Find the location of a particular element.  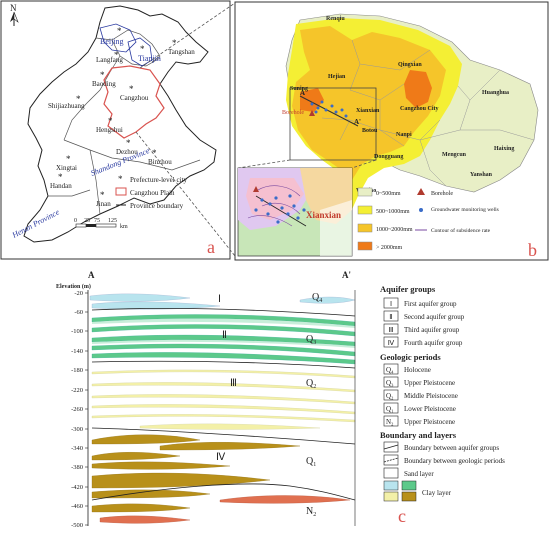

group-numeral-1: Ⅰ is located at coordinates (219, 299).